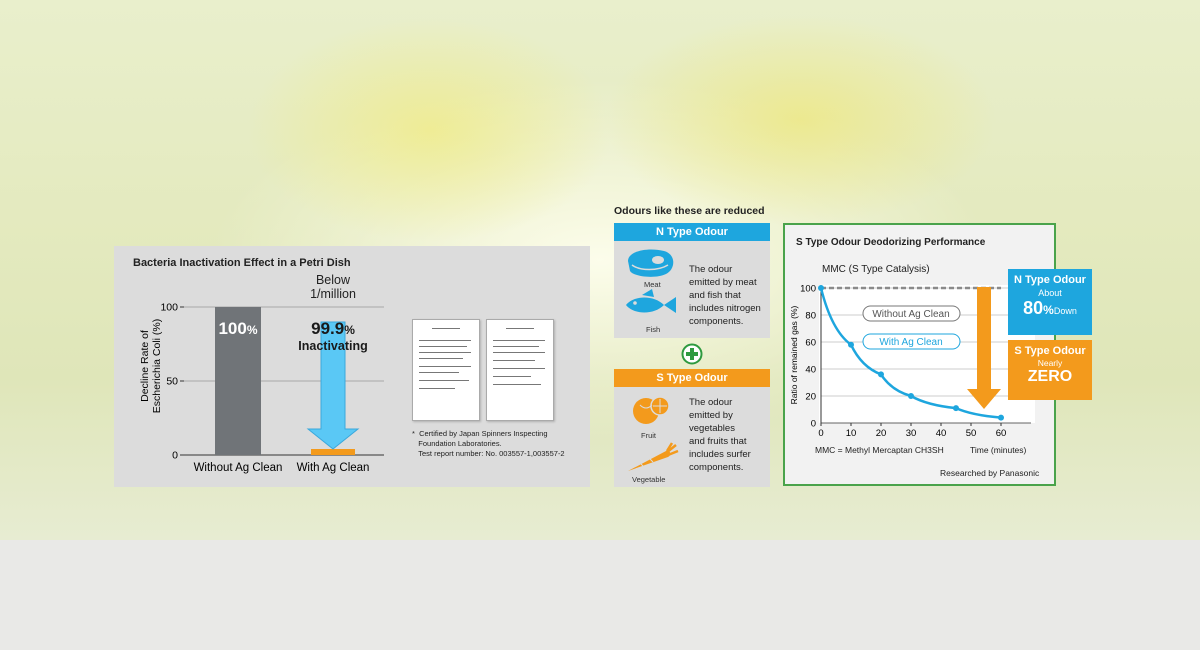 This screenshot has height=650, width=1200. I want to click on label-with-ag: With Ag Clean, so click(911, 341).